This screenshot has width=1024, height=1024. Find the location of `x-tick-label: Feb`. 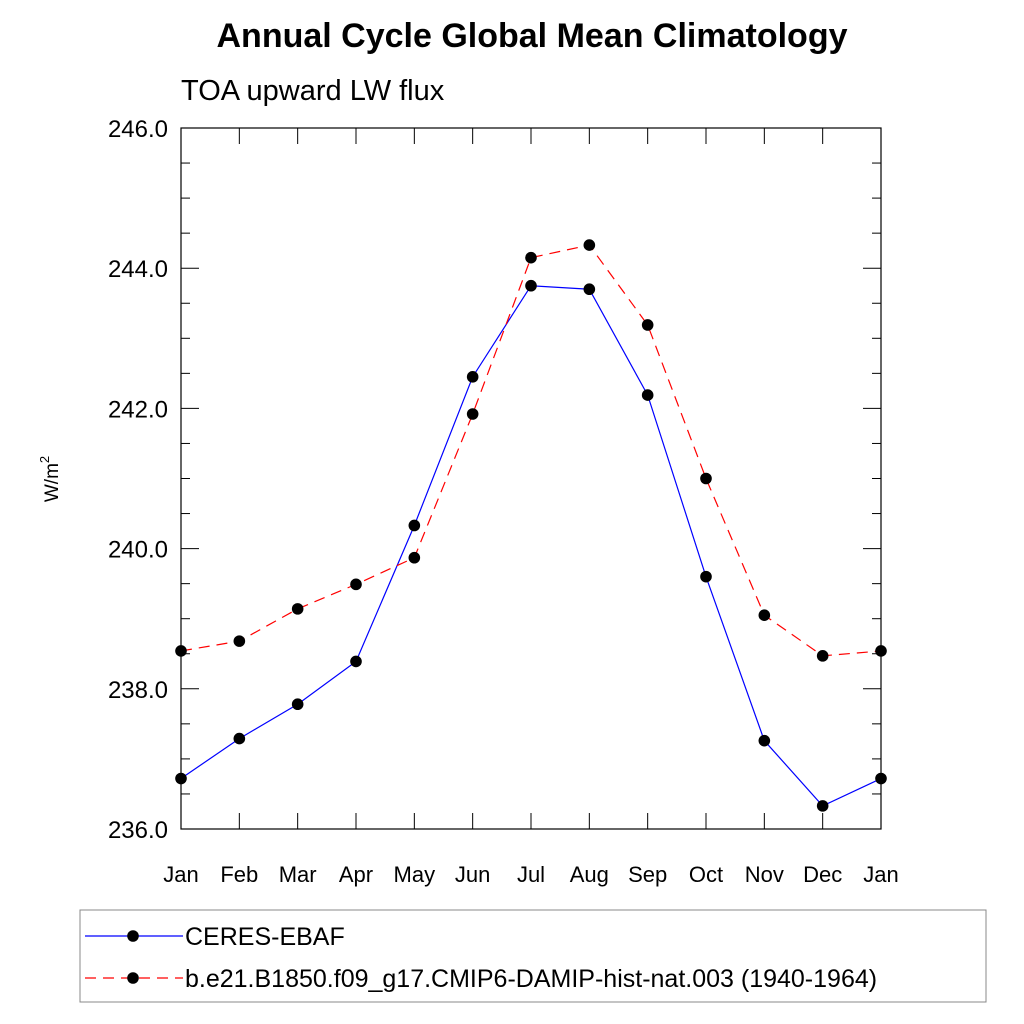

x-tick-label: Feb is located at coordinates (239, 874).